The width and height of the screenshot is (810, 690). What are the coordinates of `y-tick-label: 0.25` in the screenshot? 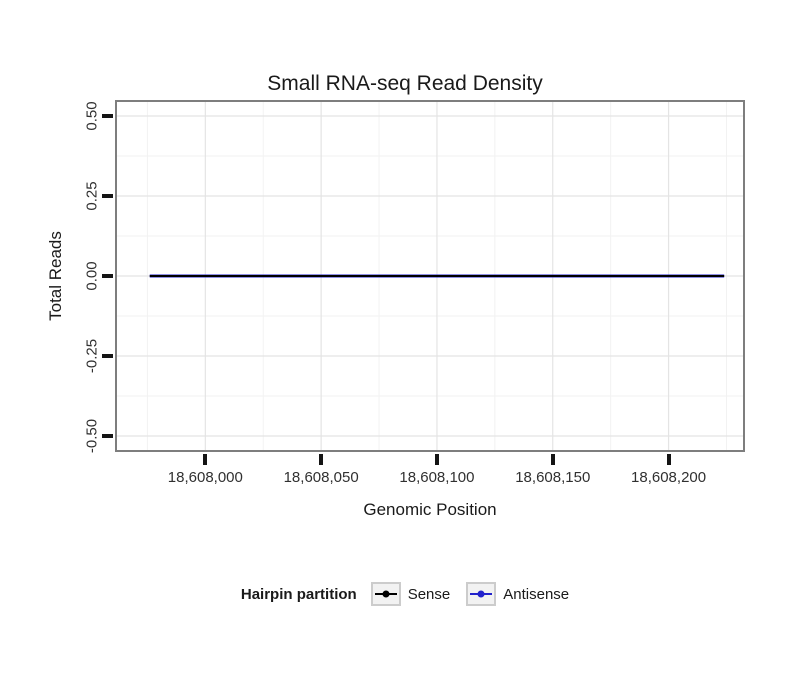 It's located at (92, 196).